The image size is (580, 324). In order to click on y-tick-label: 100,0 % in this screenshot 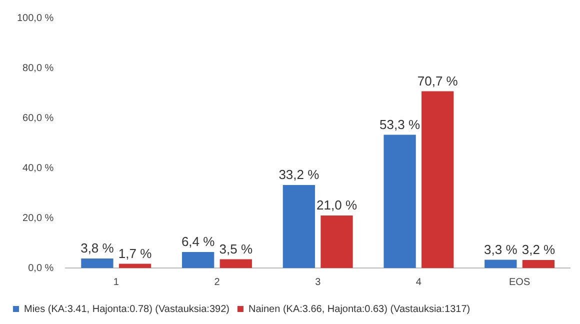, I will do `click(35, 18)`.